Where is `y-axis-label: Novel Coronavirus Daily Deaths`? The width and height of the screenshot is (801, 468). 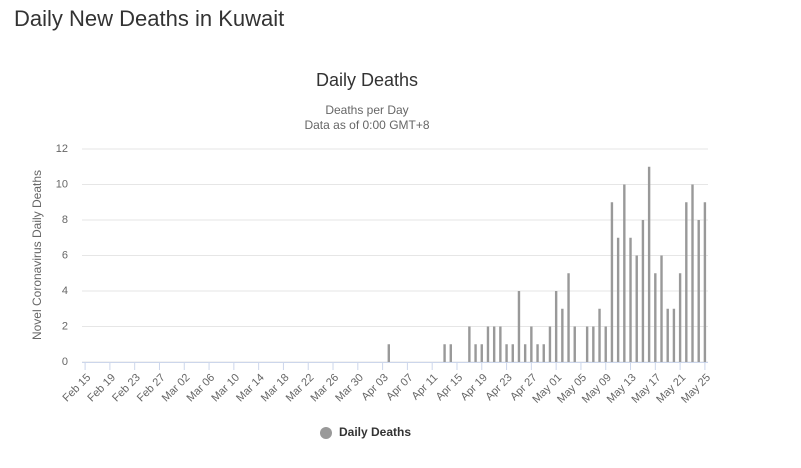
y-axis-label: Novel Coronavirus Daily Deaths is located at coordinates (37, 255).